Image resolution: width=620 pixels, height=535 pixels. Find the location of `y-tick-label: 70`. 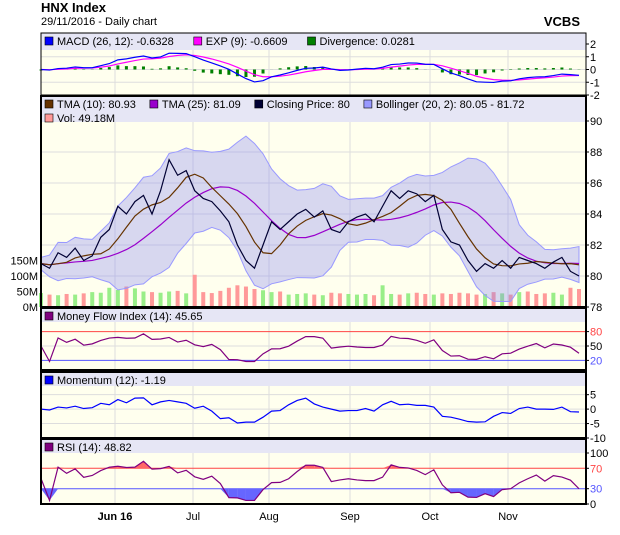

y-tick-label: 70 is located at coordinates (596, 469).